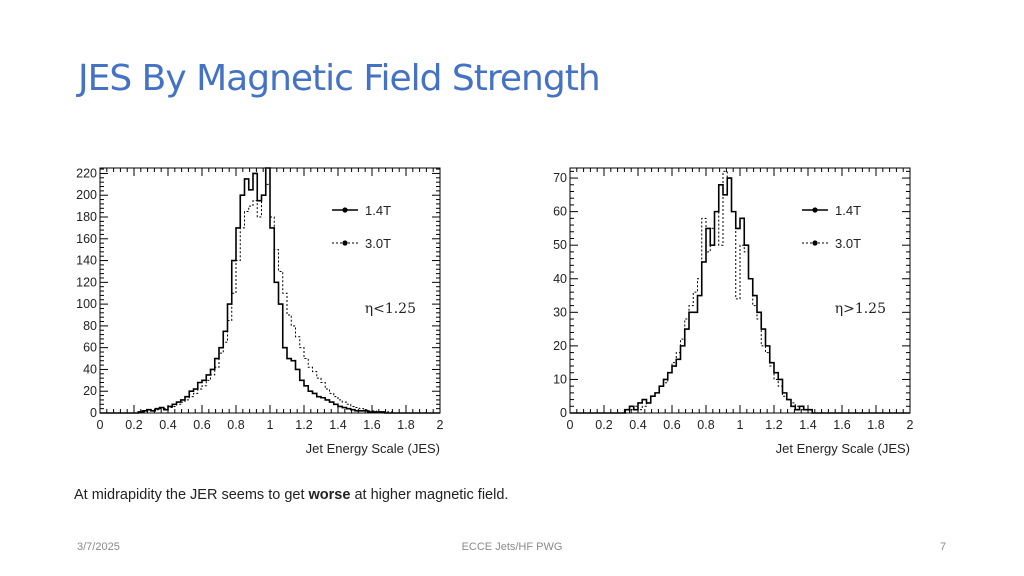  What do you see at coordinates (86, 173) in the screenshot?
I see `y-tick-label: 220` at bounding box center [86, 173].